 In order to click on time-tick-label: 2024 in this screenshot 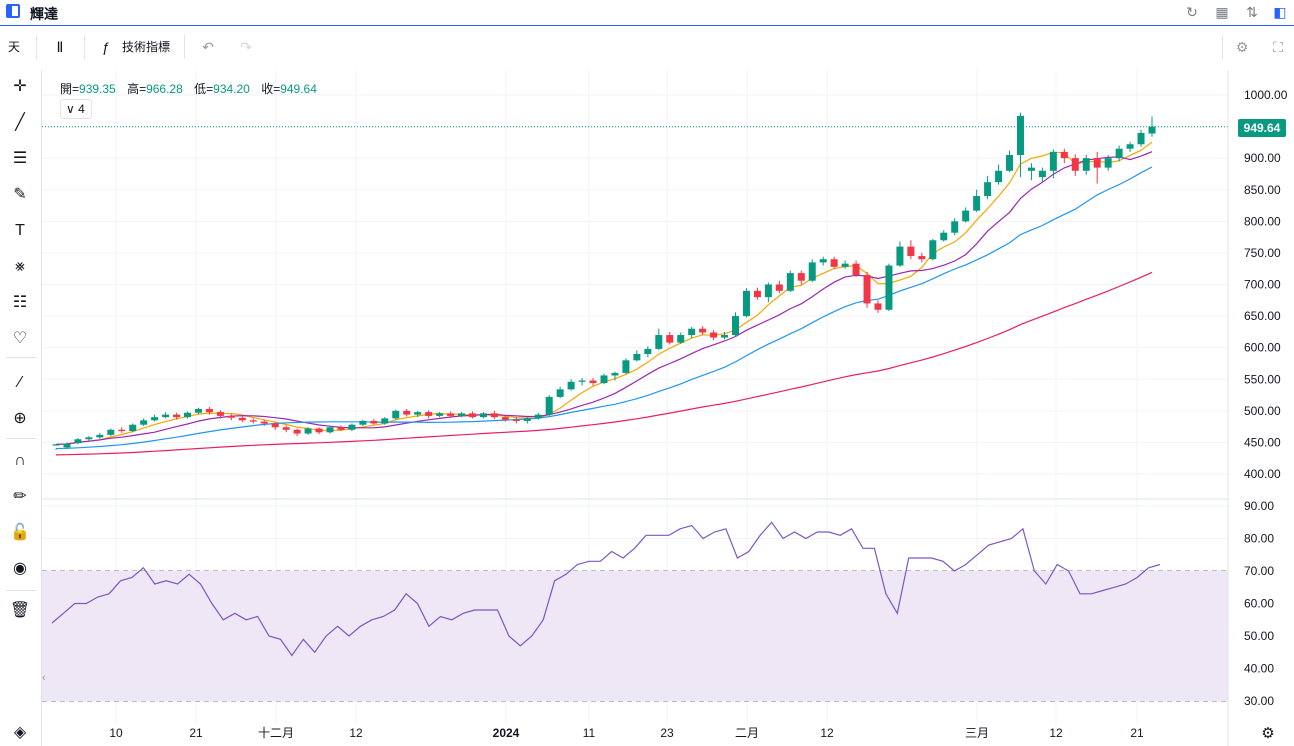, I will do `click(506, 733)`.